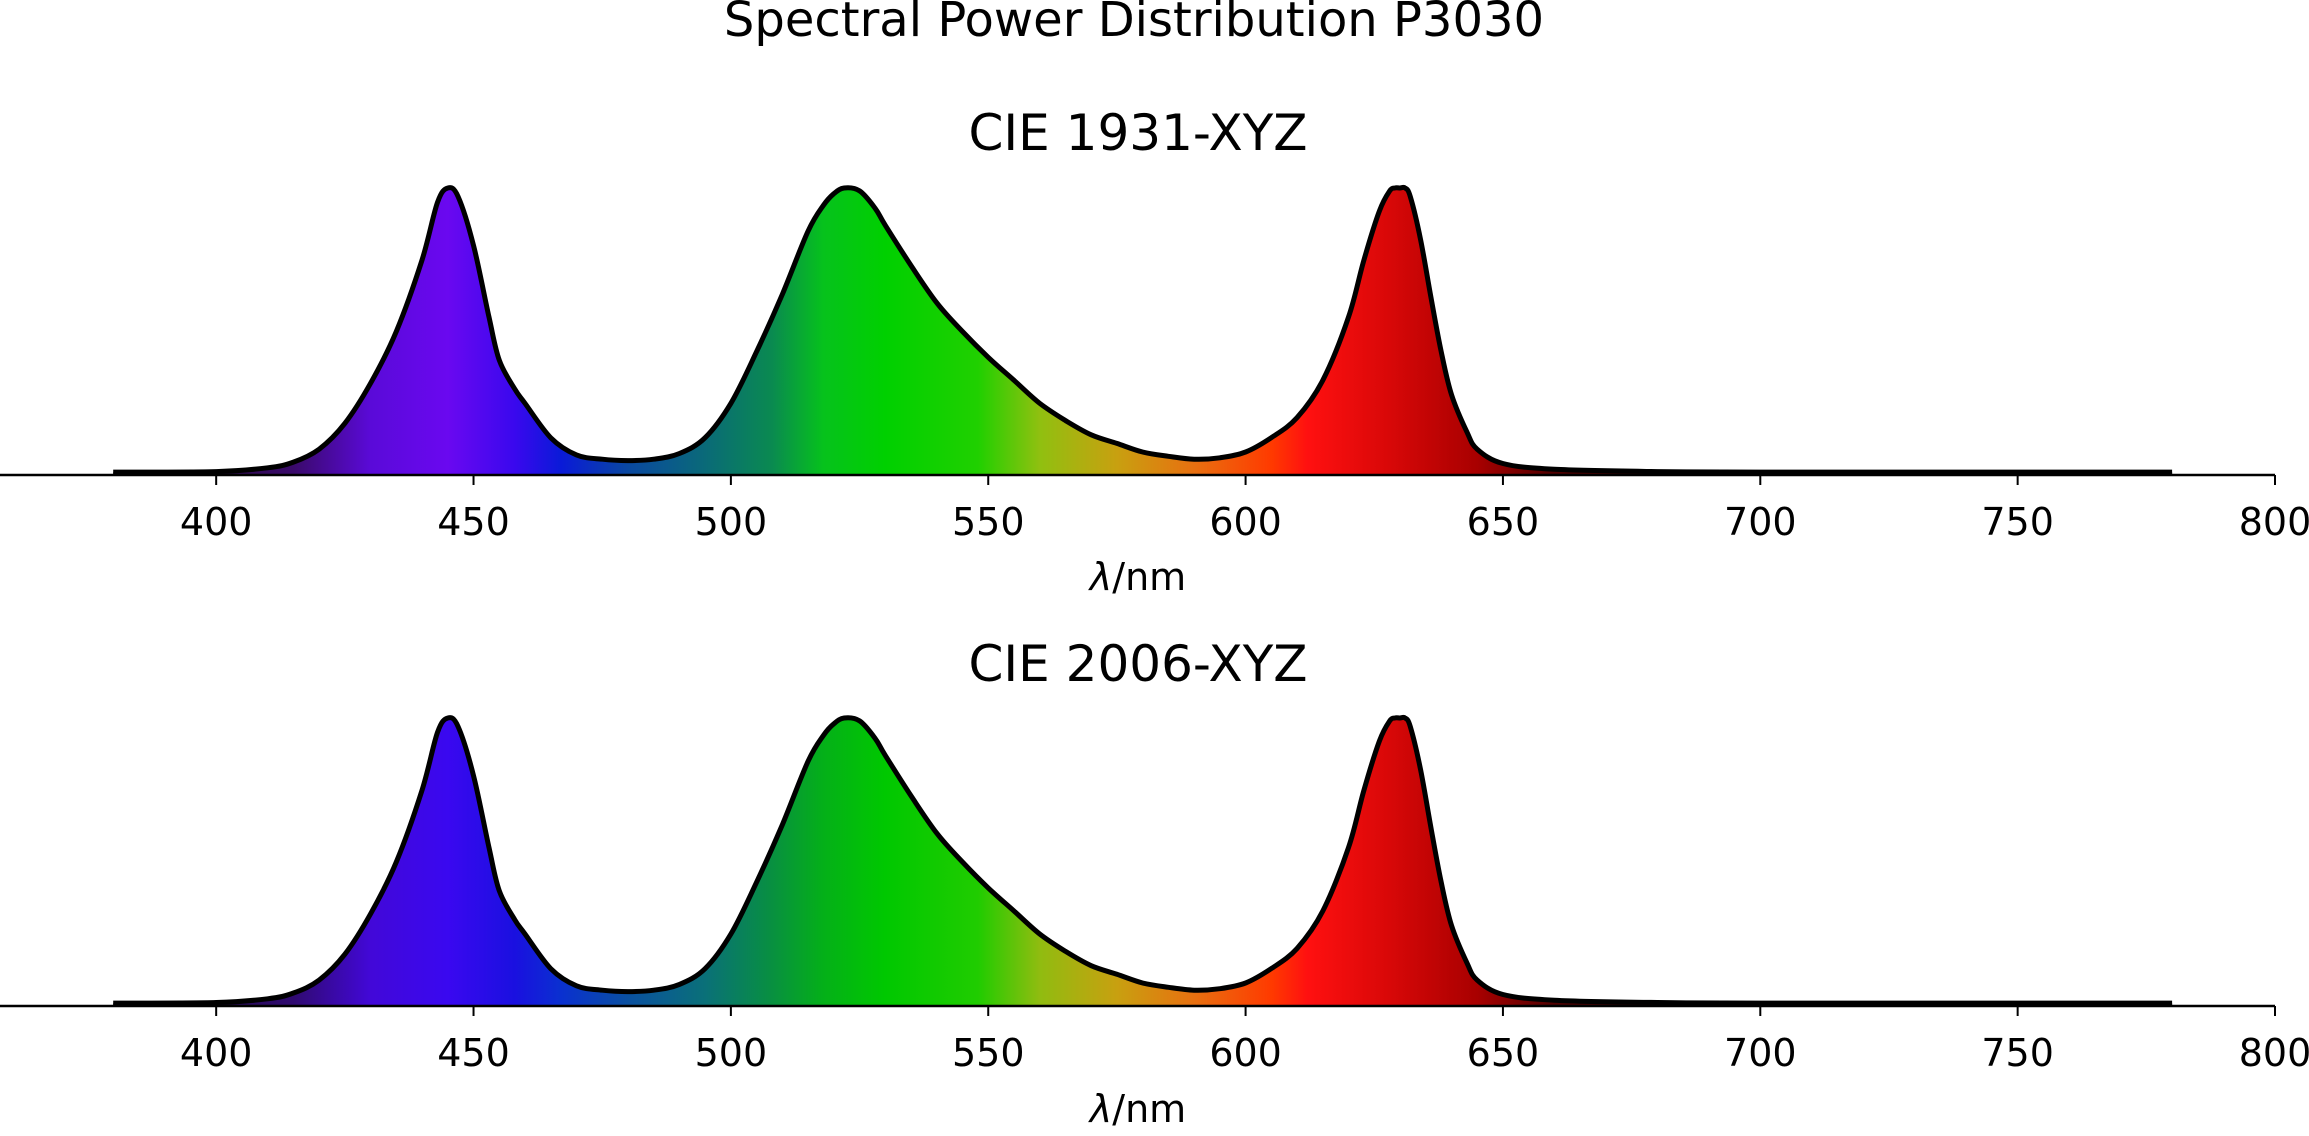  Describe the element at coordinates (1134, 24) in the screenshot. I see `figure-title: Spectral Power Distribution P3030` at that location.